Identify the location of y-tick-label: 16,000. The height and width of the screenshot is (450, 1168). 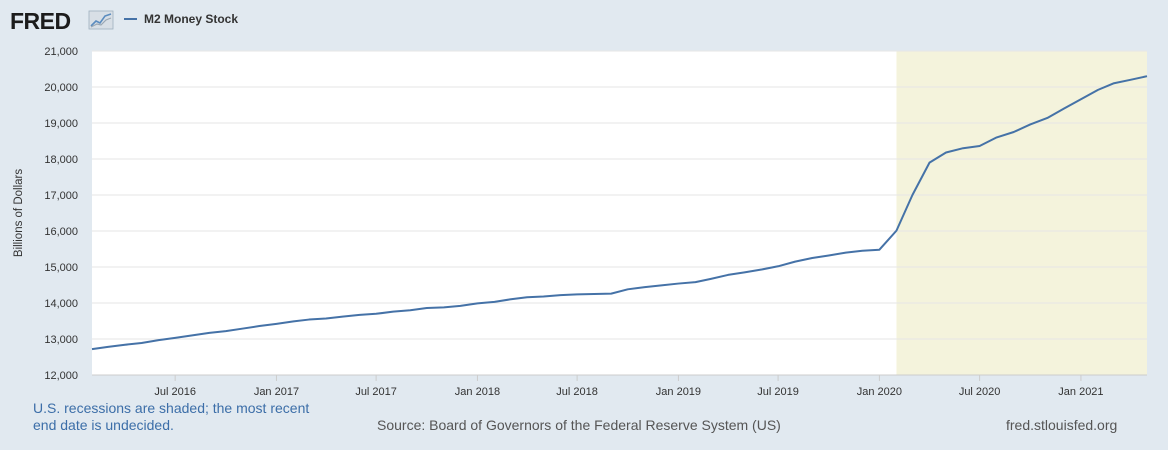
(61, 232).